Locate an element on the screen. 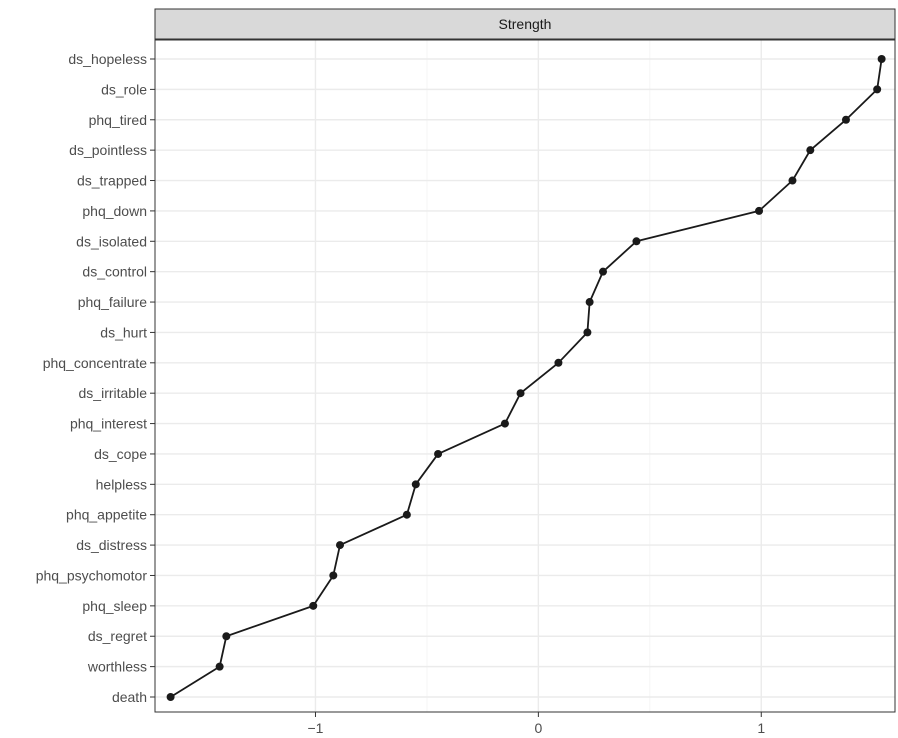 This screenshot has height=738, width=898. y-tick-label: ds_distress is located at coordinates (111, 545).